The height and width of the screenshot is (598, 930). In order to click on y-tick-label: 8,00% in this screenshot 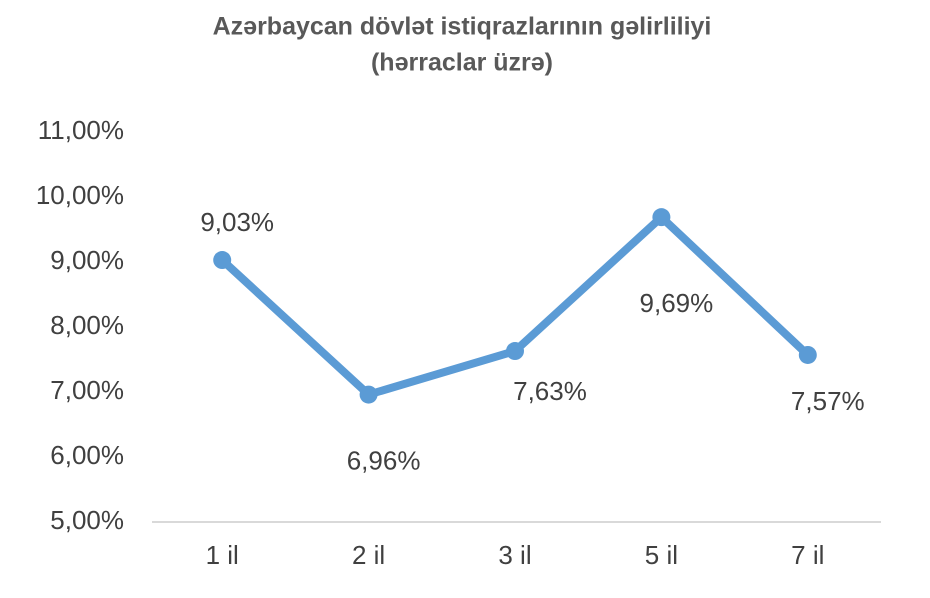, I will do `click(87, 325)`.